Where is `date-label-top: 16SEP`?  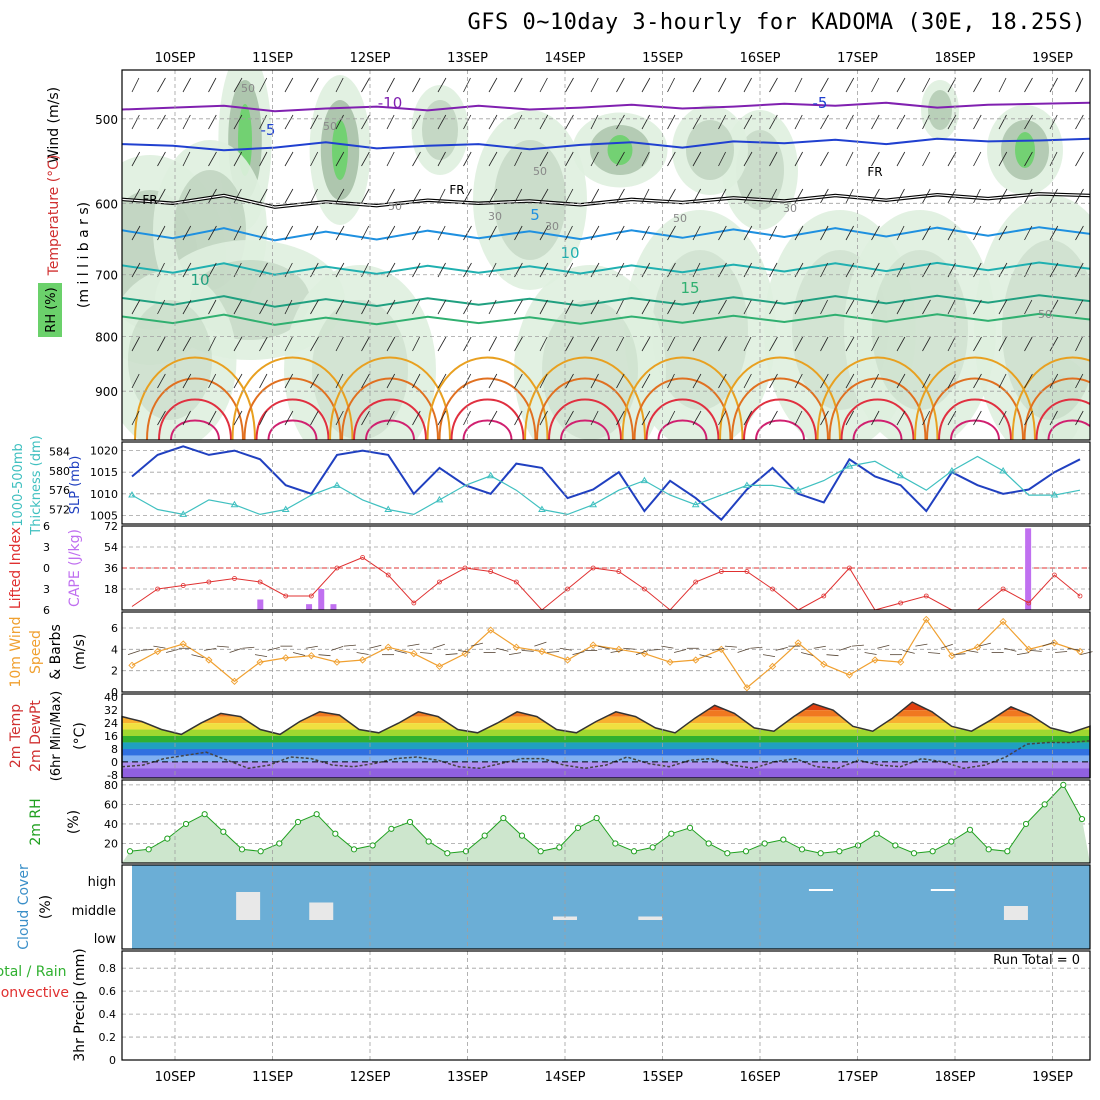
date-label-top: 16SEP is located at coordinates (760, 58).